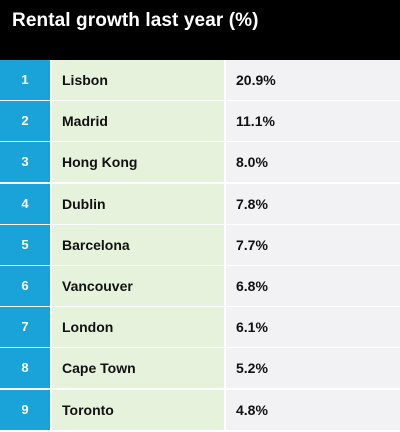  What do you see at coordinates (313, 327) in the screenshot?
I see `rental-growth-value-cell: 6.1%` at bounding box center [313, 327].